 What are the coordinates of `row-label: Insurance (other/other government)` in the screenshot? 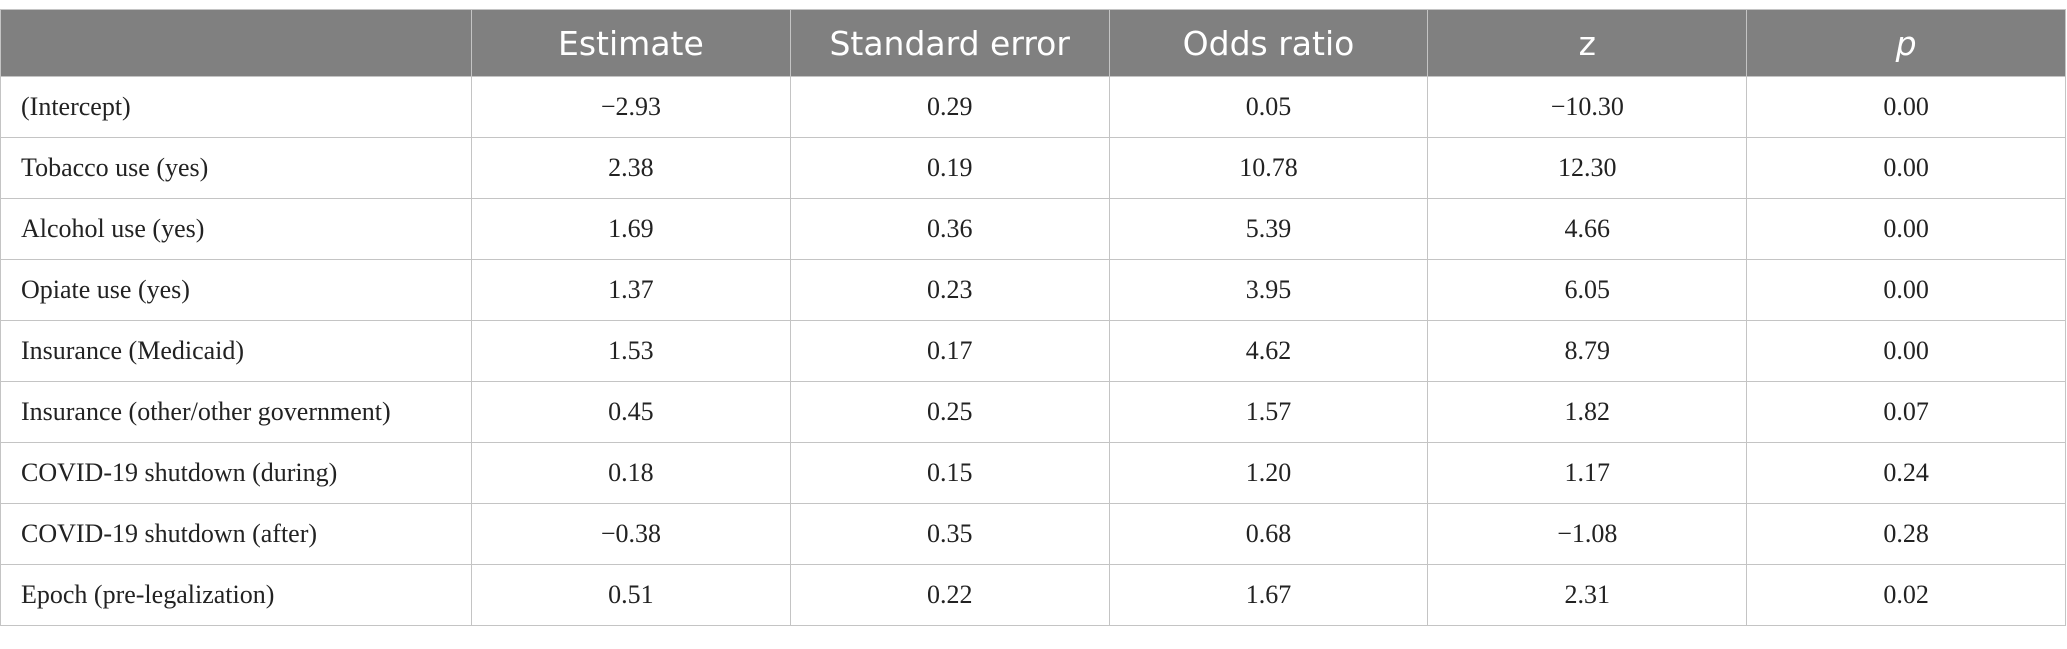 It's located at (236, 412).